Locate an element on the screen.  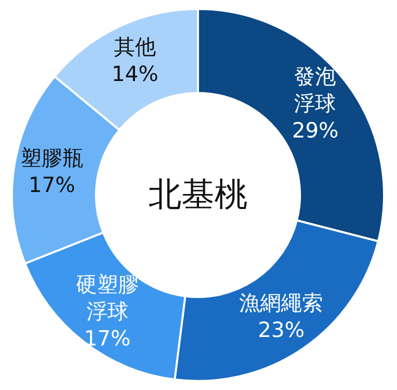
data-label: 29% is located at coordinates (315, 131).